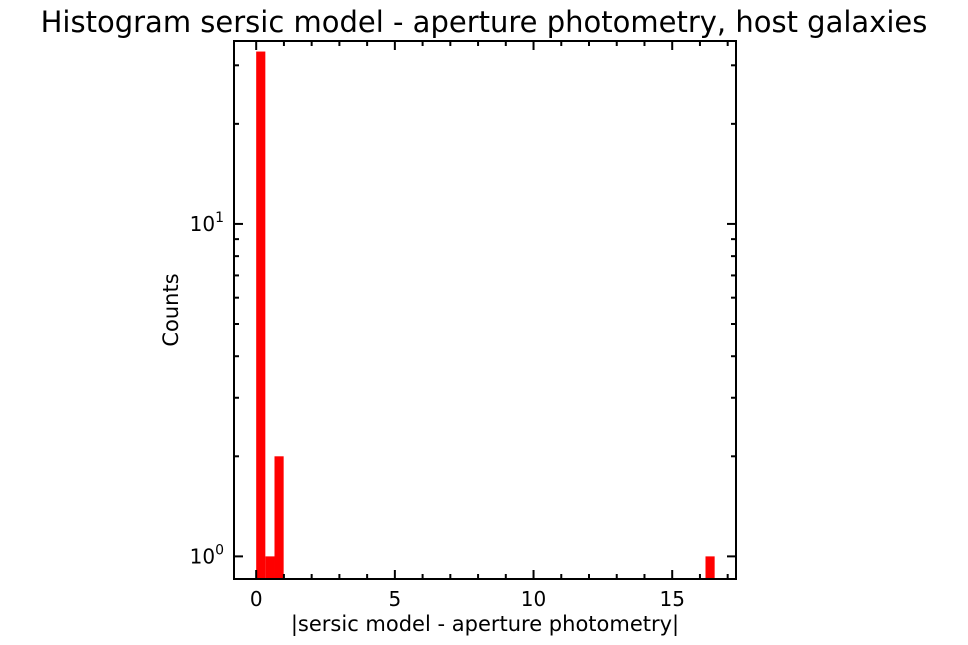  What do you see at coordinates (671, 599) in the screenshot?
I see `x-tick-label: 15` at bounding box center [671, 599].